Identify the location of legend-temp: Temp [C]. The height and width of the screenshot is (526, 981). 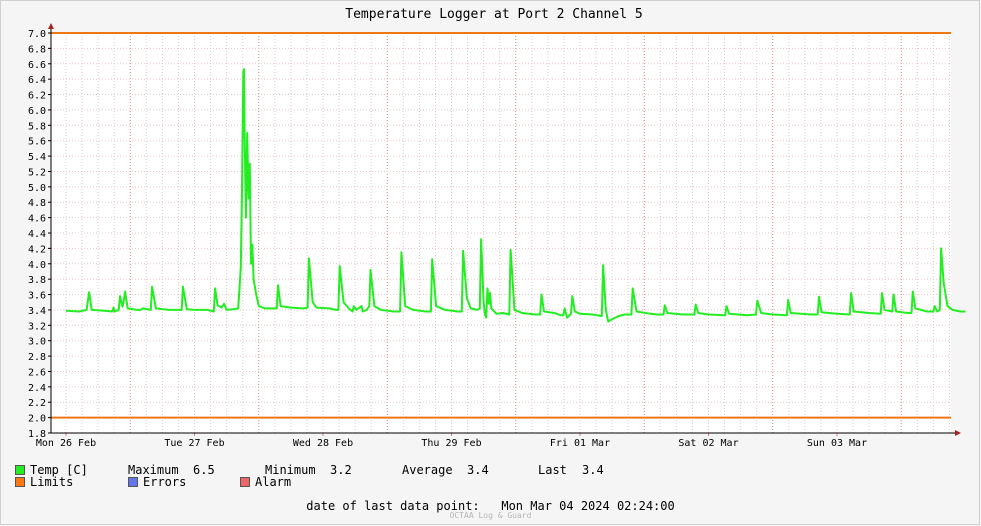
(71, 470).